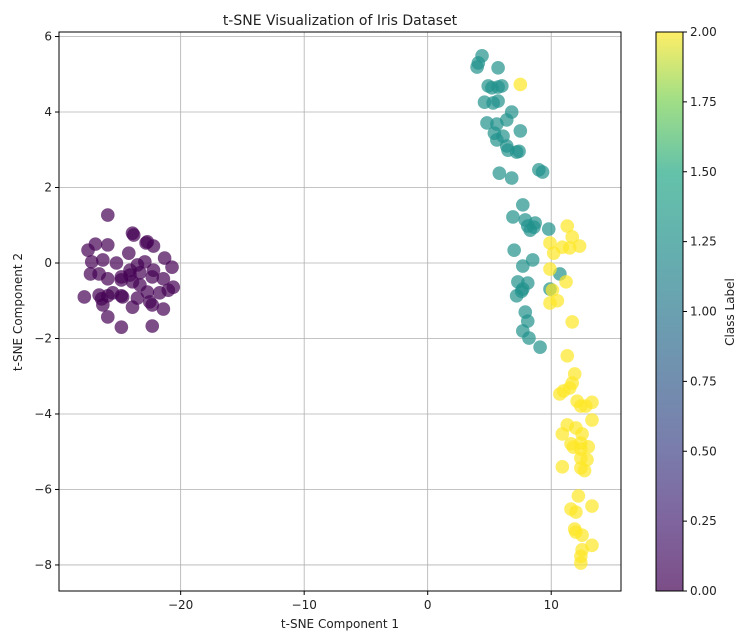 The width and height of the screenshot is (743, 639). I want to click on colorbar-tick-label: 1.25, so click(703, 242).